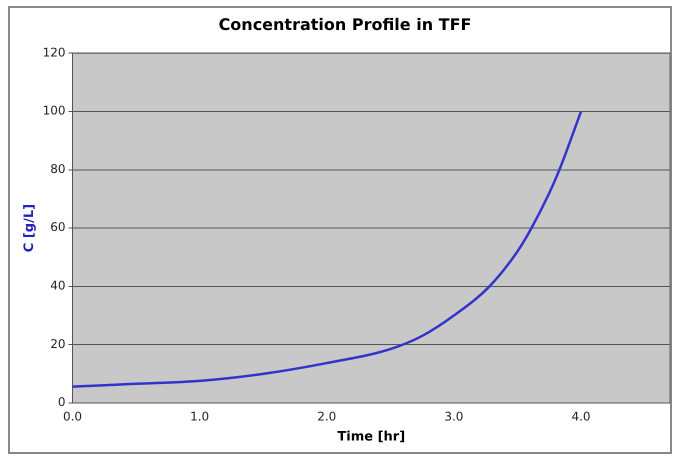 The width and height of the screenshot is (684, 461). Describe the element at coordinates (345, 24) in the screenshot. I see `chart-title: Concentration Profile in TFF` at that location.